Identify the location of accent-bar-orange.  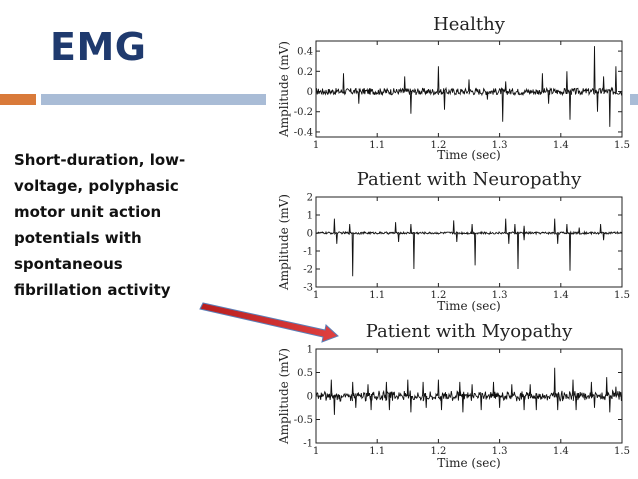
(18, 99).